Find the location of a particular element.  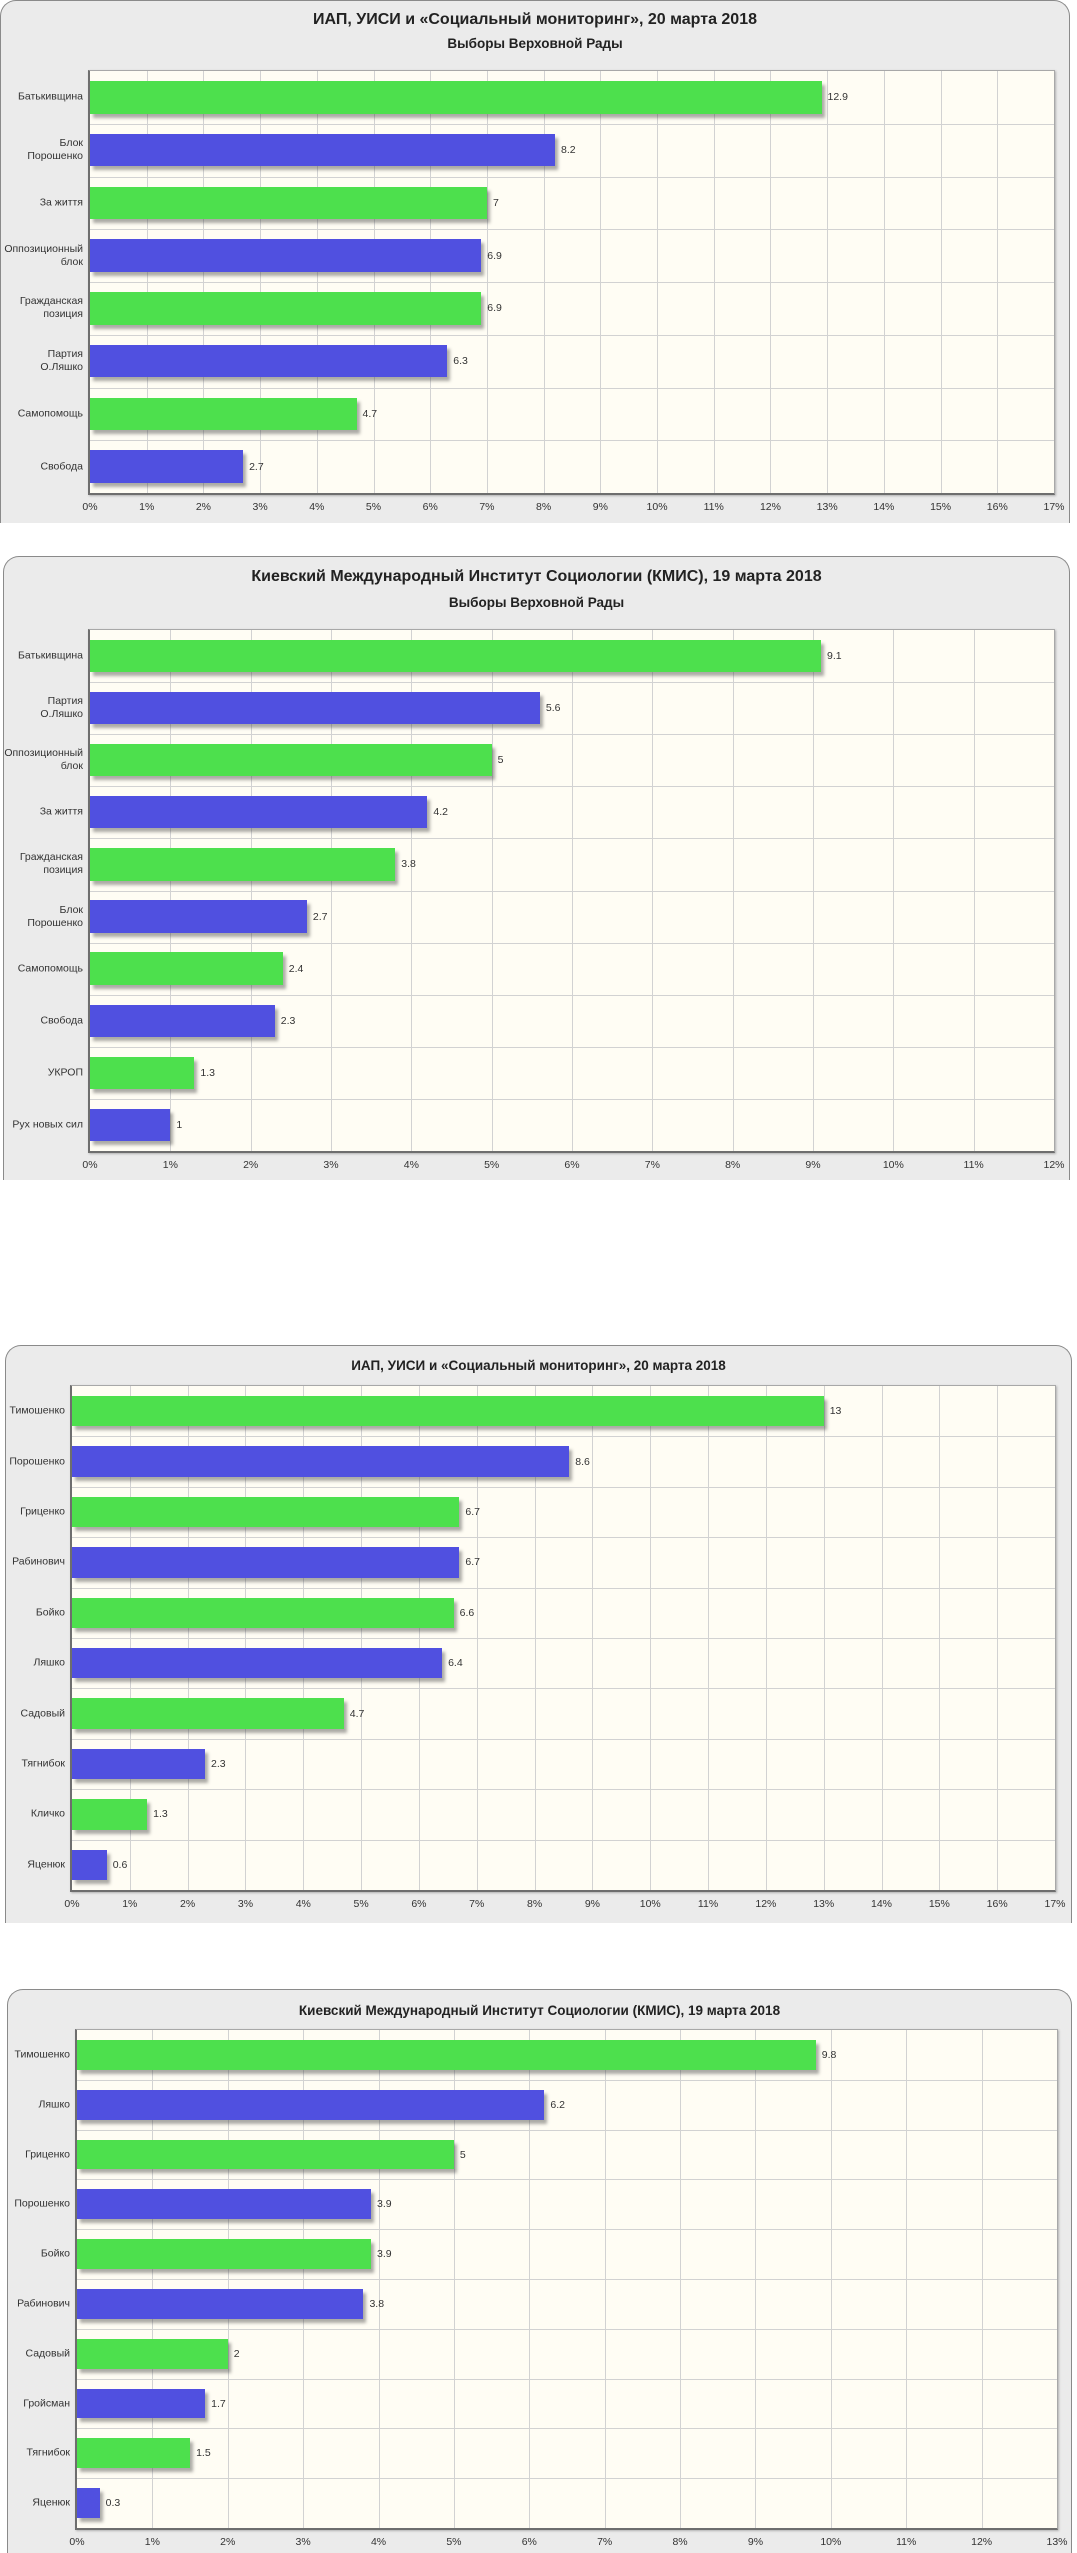

value-label-5: 3.9 is located at coordinates (384, 2254).